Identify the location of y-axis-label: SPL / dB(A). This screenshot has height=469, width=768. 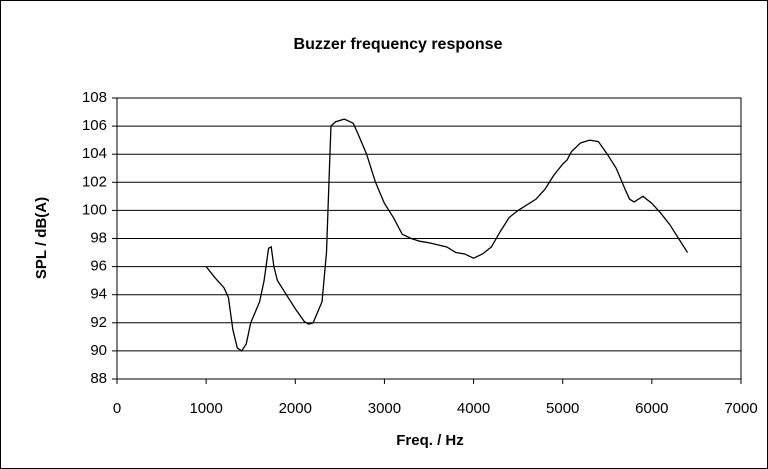
(41, 238).